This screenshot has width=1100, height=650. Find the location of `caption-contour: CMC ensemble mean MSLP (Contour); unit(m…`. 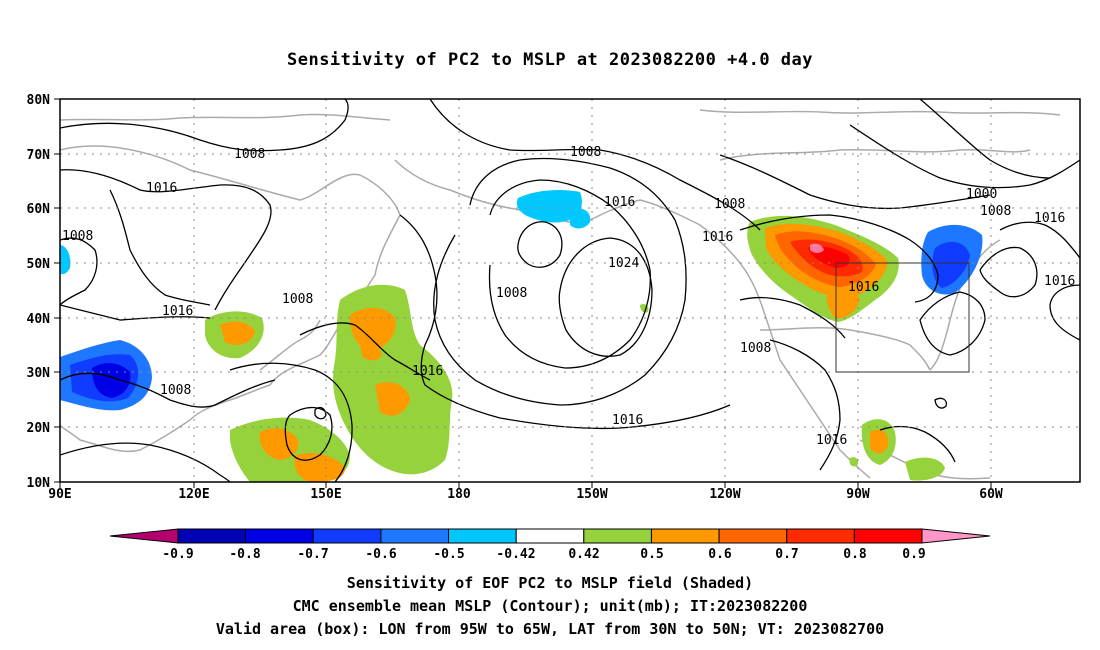

caption-contour: CMC ensemble mean MSLP (Contour); unit(m… is located at coordinates (550, 606).